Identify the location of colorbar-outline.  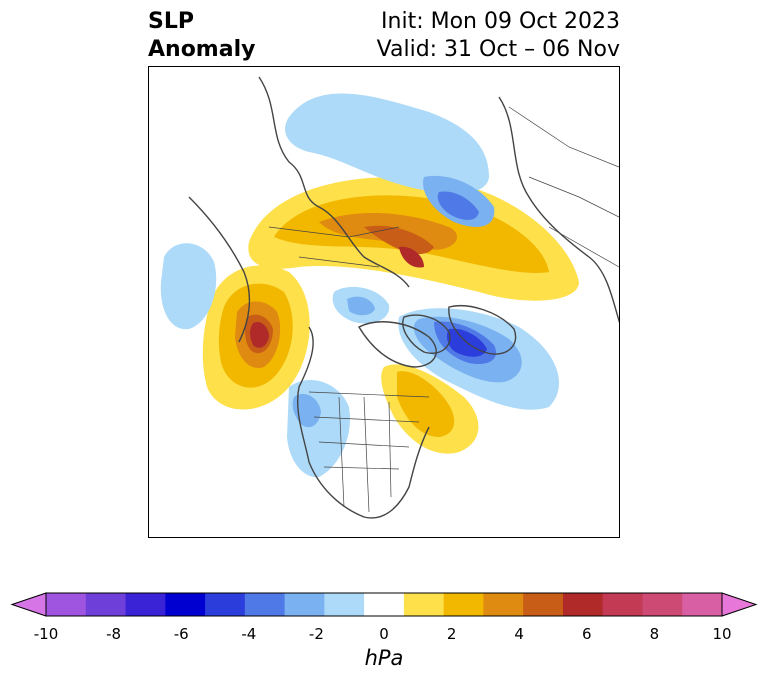
(384, 604).